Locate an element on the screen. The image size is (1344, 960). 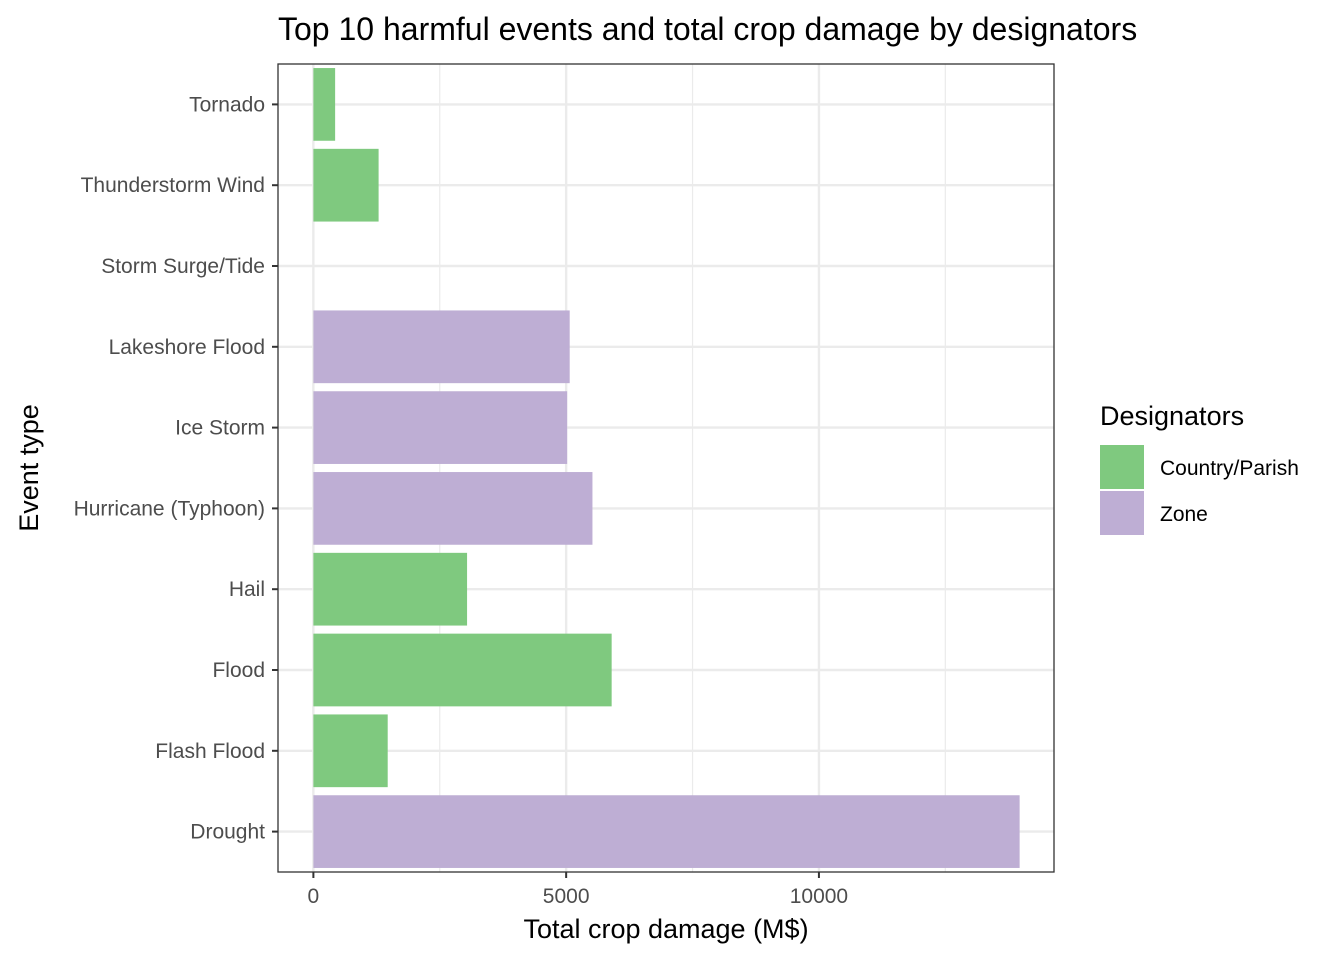
legend-label: Country/Parish is located at coordinates (1229, 468).